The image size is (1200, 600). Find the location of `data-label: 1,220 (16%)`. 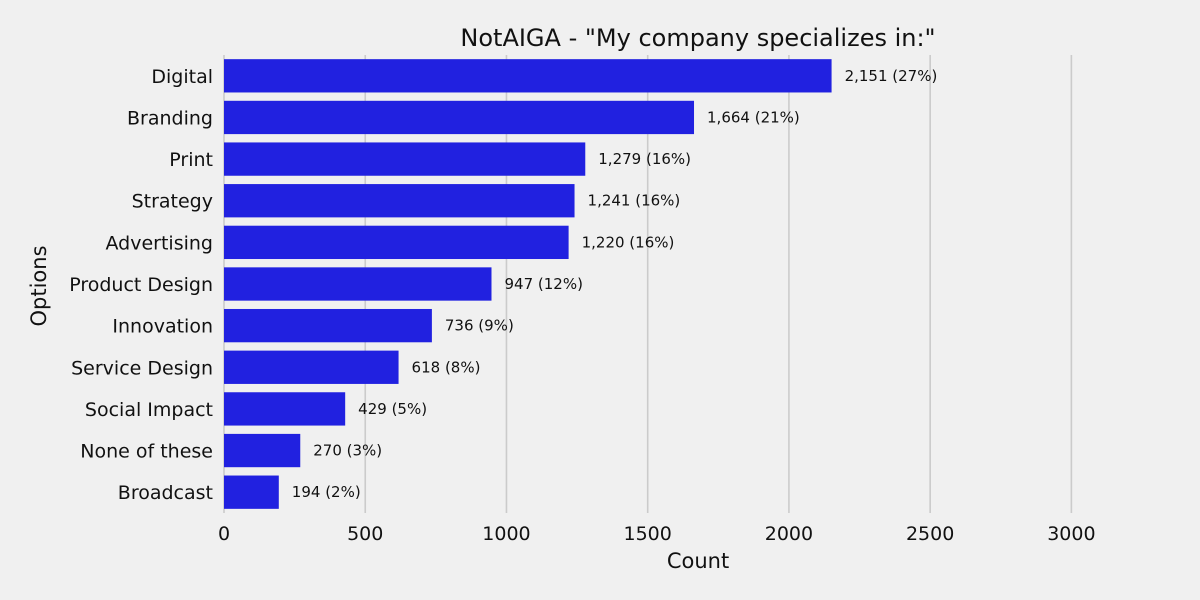

data-label: 1,220 (16%) is located at coordinates (628, 242).